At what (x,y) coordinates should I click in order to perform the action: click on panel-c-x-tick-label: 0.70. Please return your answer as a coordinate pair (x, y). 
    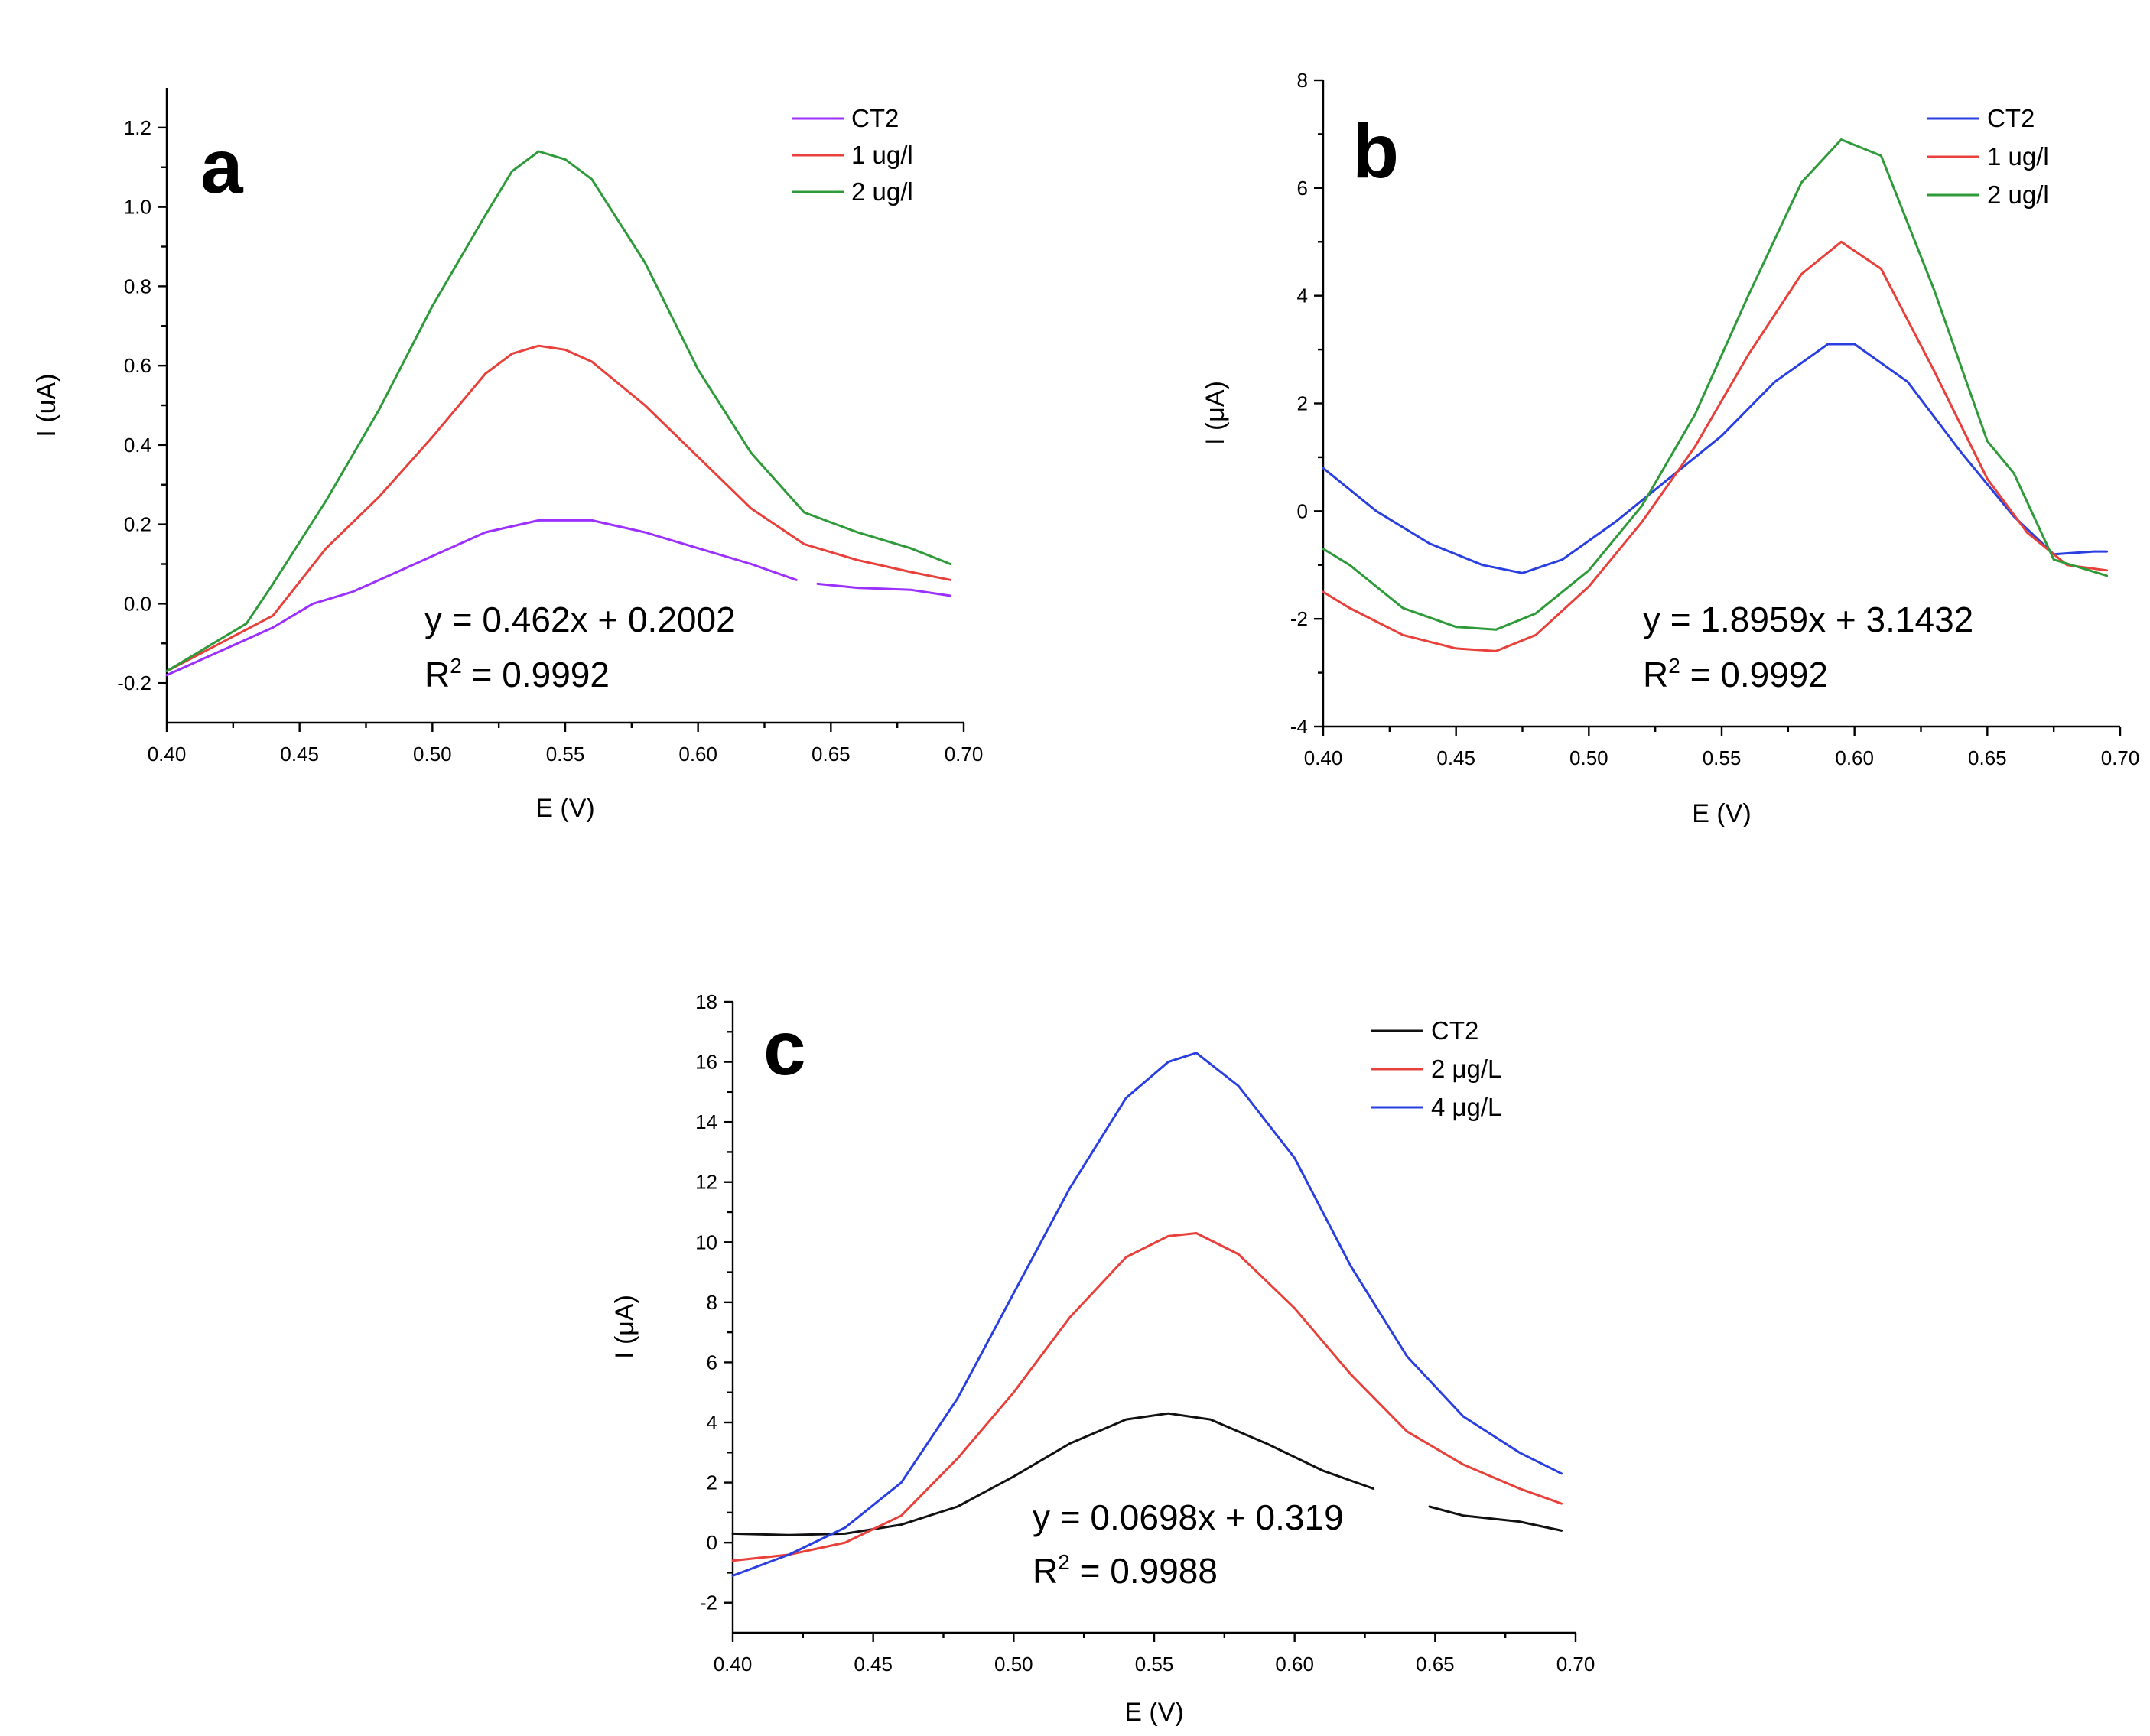
    Looking at the image, I should click on (1576, 1664).